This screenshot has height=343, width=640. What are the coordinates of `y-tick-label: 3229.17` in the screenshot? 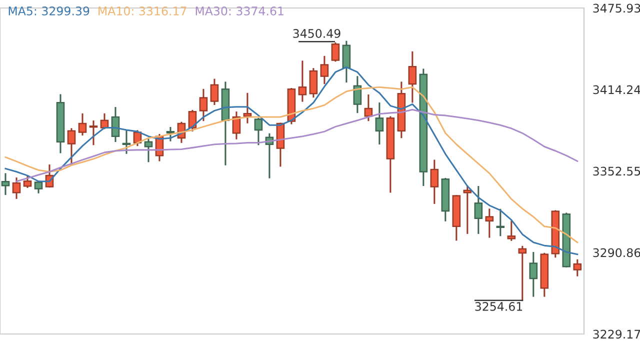 It's located at (616, 334).